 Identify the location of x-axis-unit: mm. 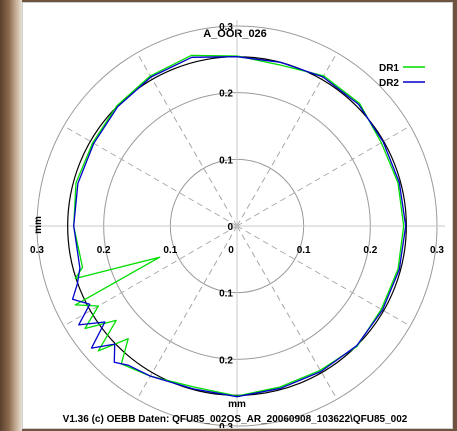
(237, 404).